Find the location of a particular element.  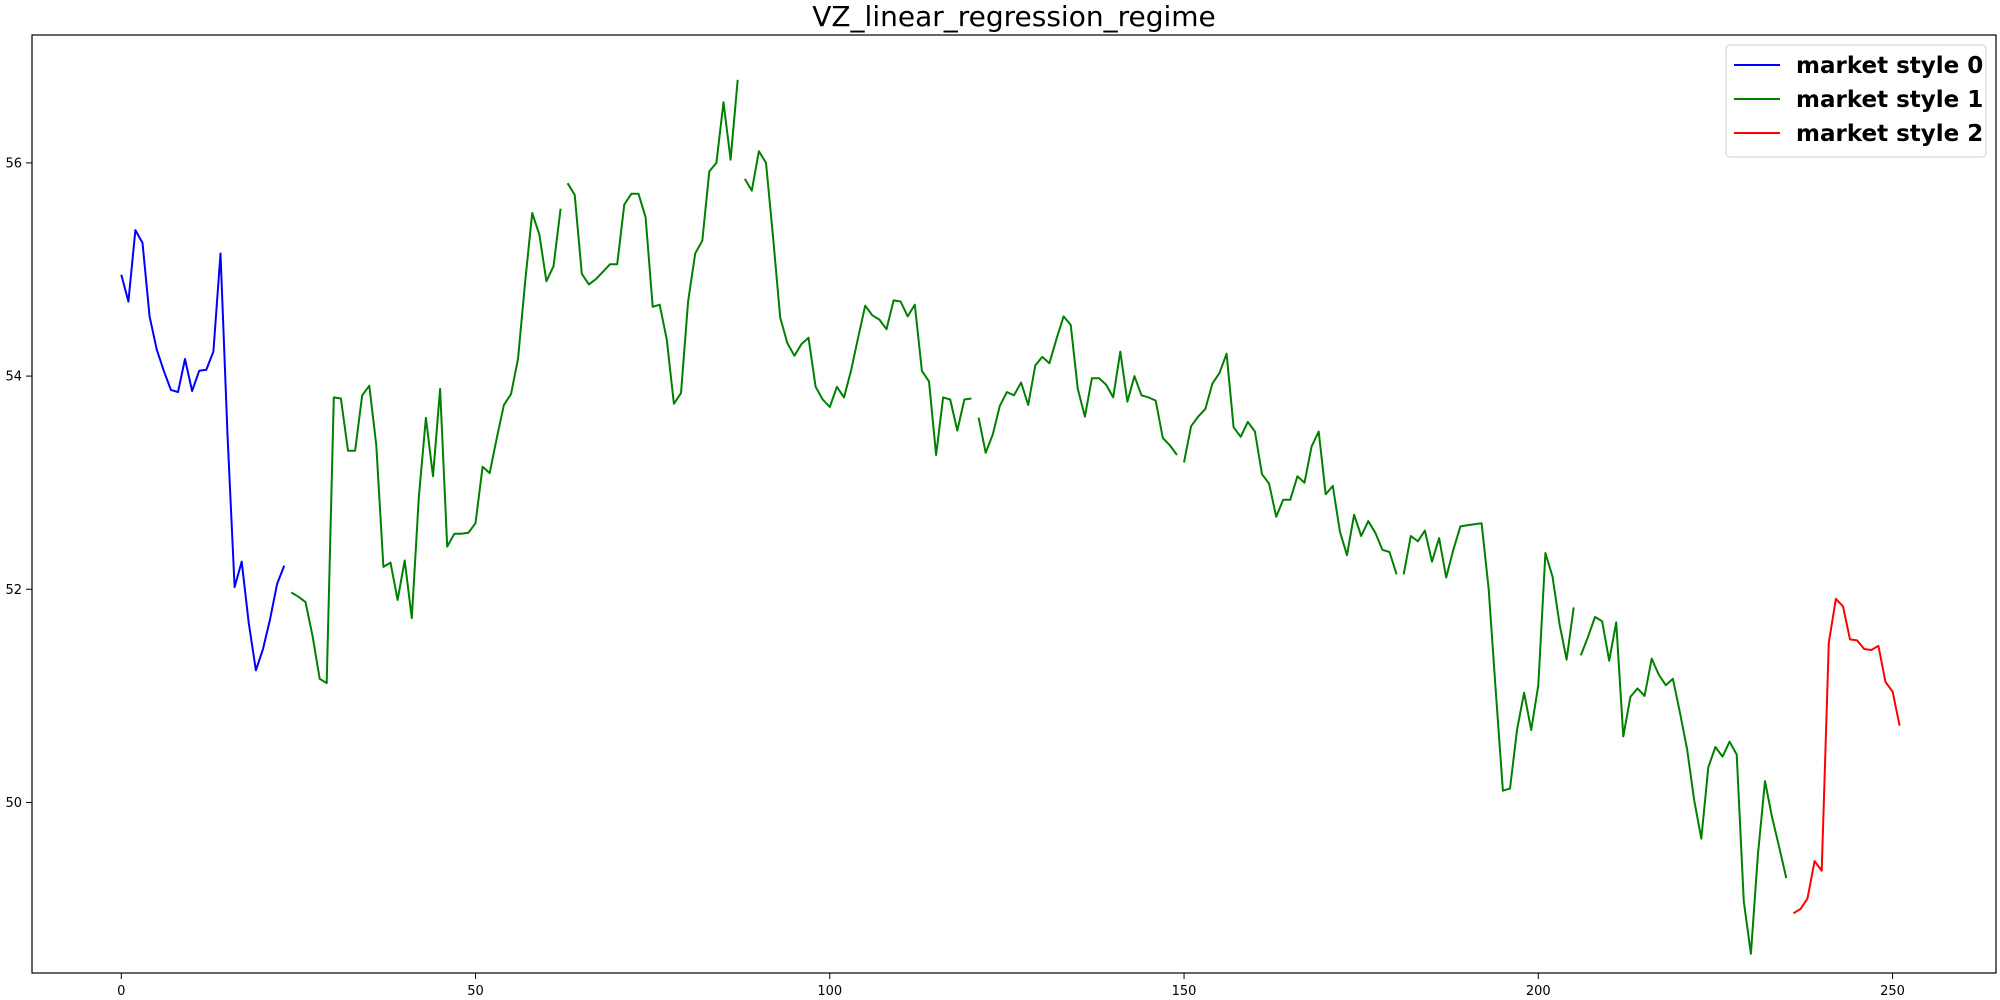

y-tick-label: 50 is located at coordinates (13, 803).